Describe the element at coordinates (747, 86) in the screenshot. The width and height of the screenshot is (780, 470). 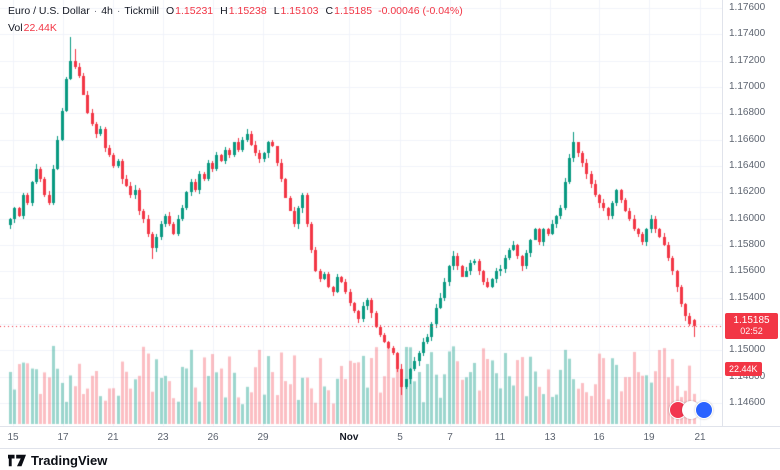
I see `price-axis-label: 1.17000` at that location.